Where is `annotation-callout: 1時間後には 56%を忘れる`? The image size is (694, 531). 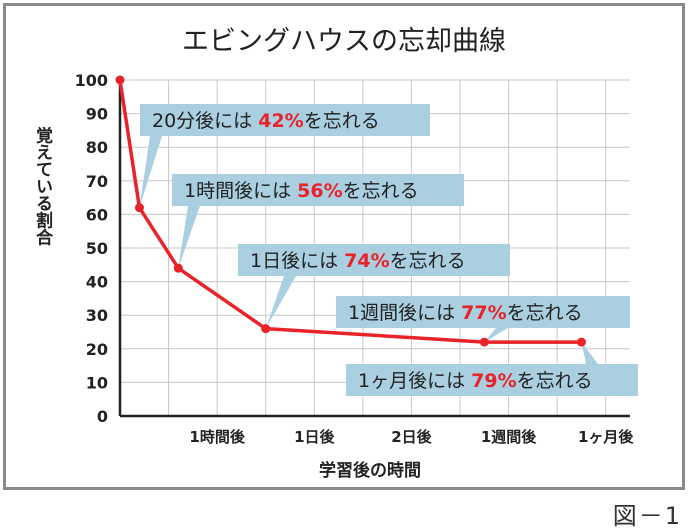
annotation-callout: 1時間後には 56%を忘れる is located at coordinates (318, 221).